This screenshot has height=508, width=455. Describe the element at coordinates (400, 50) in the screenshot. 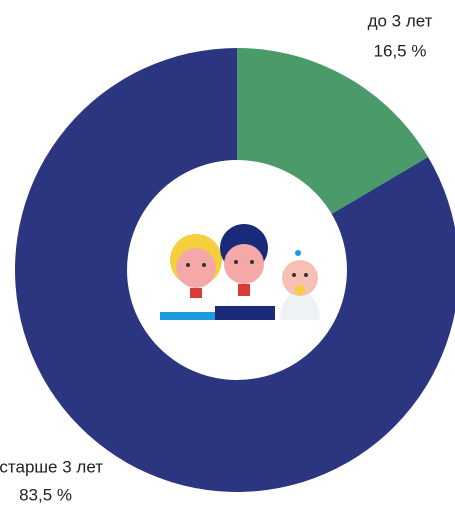

I see `data-label: 16,5 %` at that location.